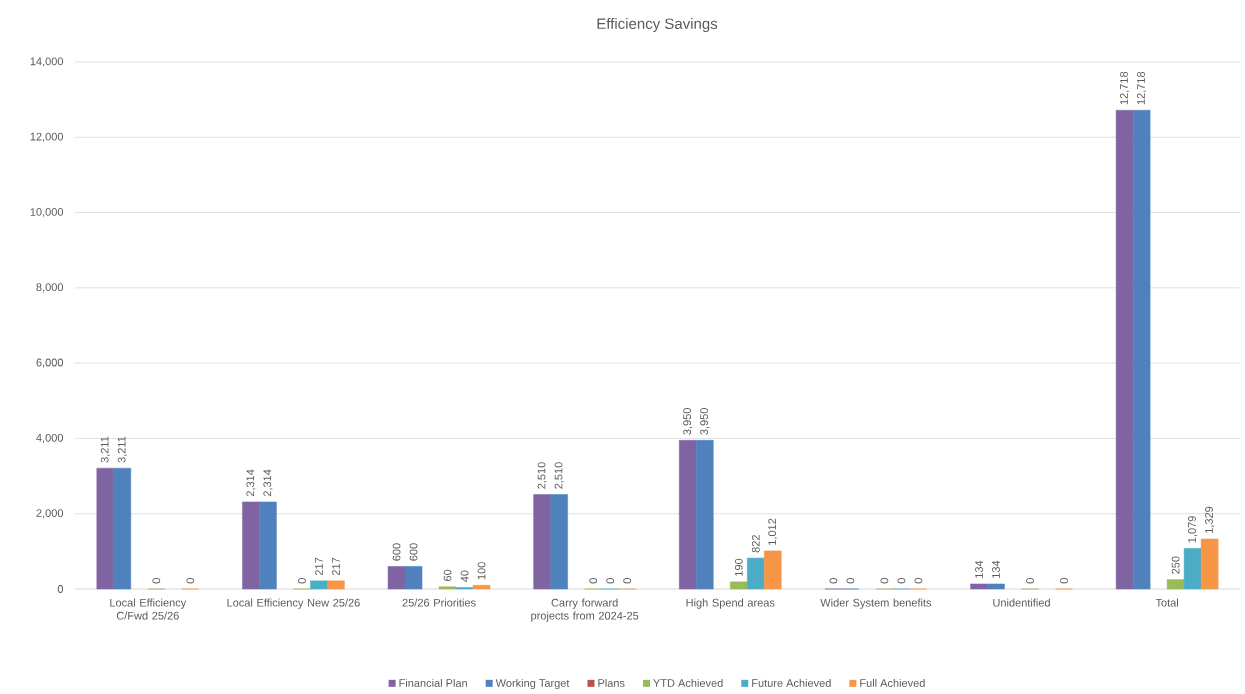  I want to click on data-label: 100, so click(481, 571).